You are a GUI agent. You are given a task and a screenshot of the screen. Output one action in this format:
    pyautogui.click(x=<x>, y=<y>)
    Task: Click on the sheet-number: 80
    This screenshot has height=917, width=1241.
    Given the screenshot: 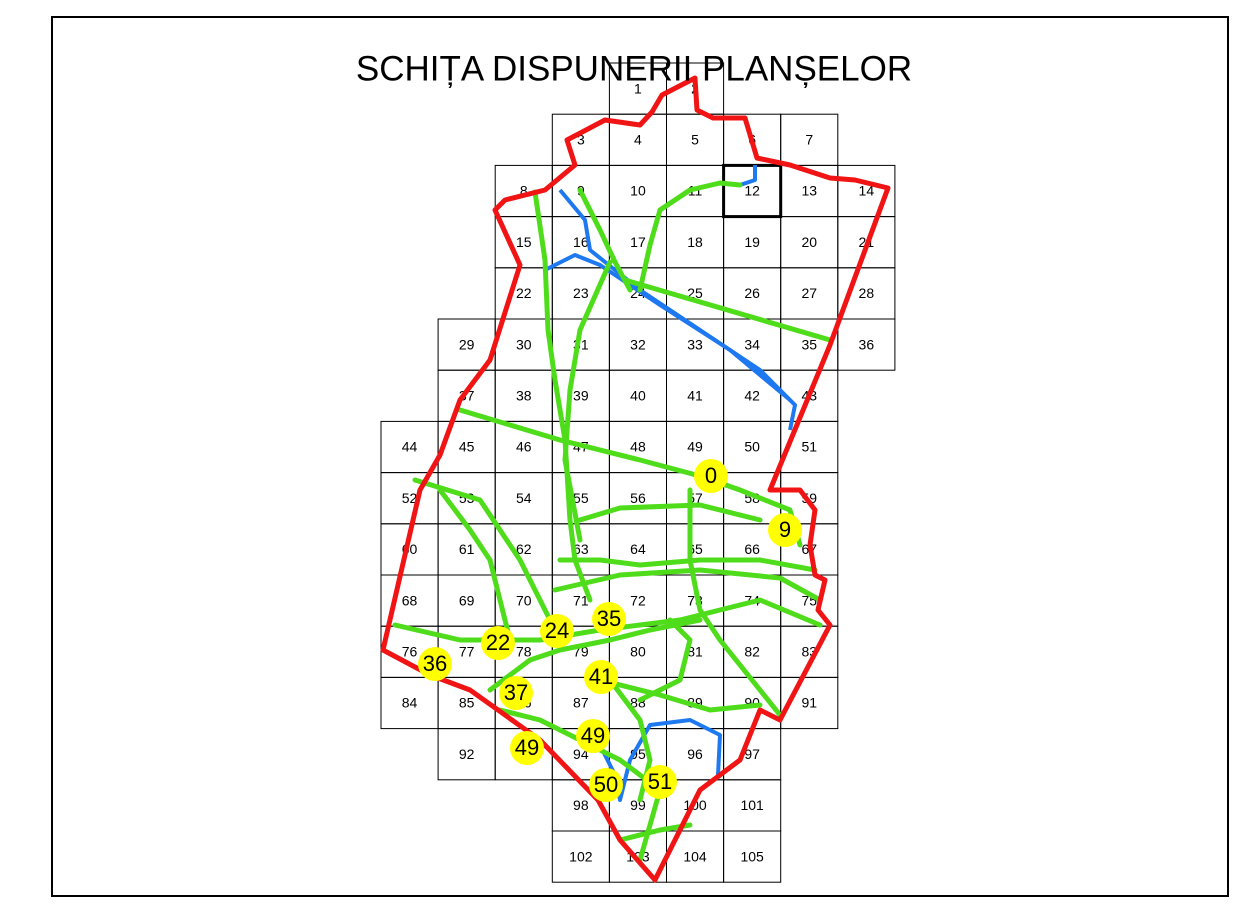 What is the action you would take?
    pyautogui.click(x=638, y=652)
    